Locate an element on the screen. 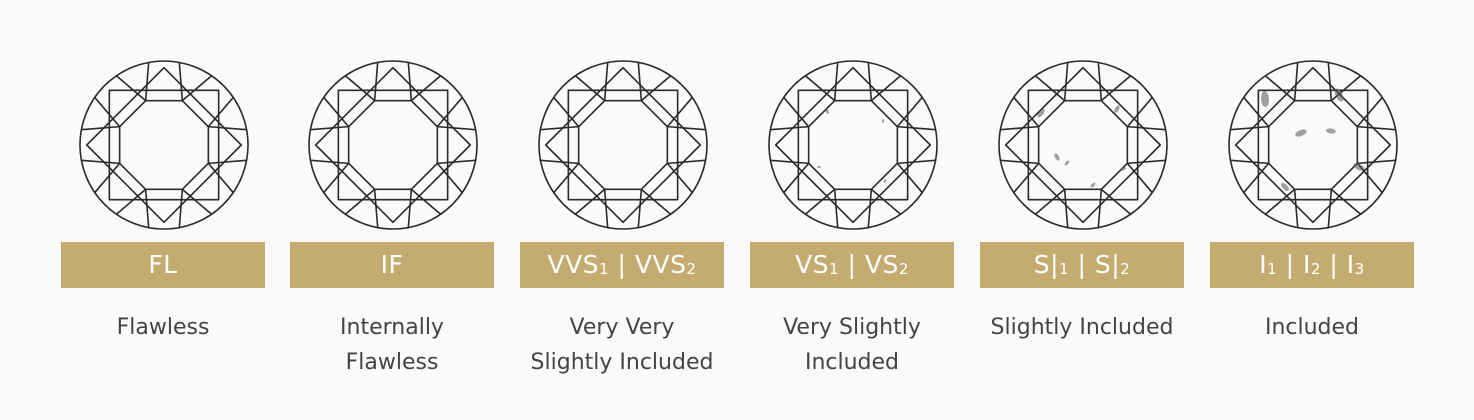  description-line: Very Slightly is located at coordinates (852, 327).